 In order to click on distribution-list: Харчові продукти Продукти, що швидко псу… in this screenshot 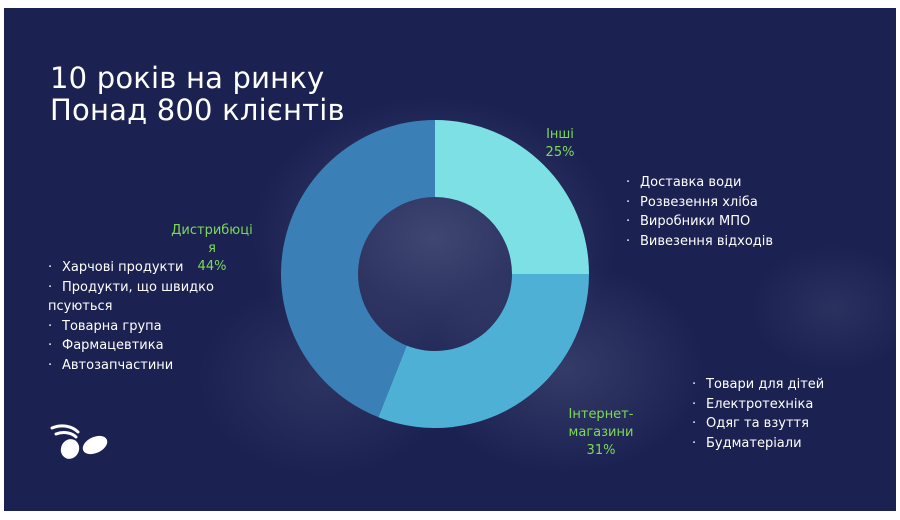, I will do `click(131, 316)`.